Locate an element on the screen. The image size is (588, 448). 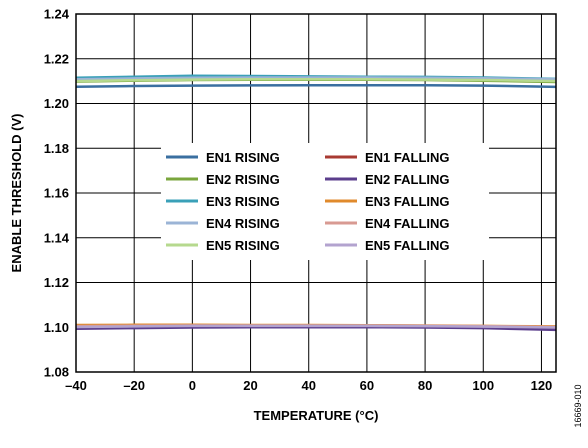
y-axis-title: ENABLE THRESHOLD (V) is located at coordinates (16, 193).